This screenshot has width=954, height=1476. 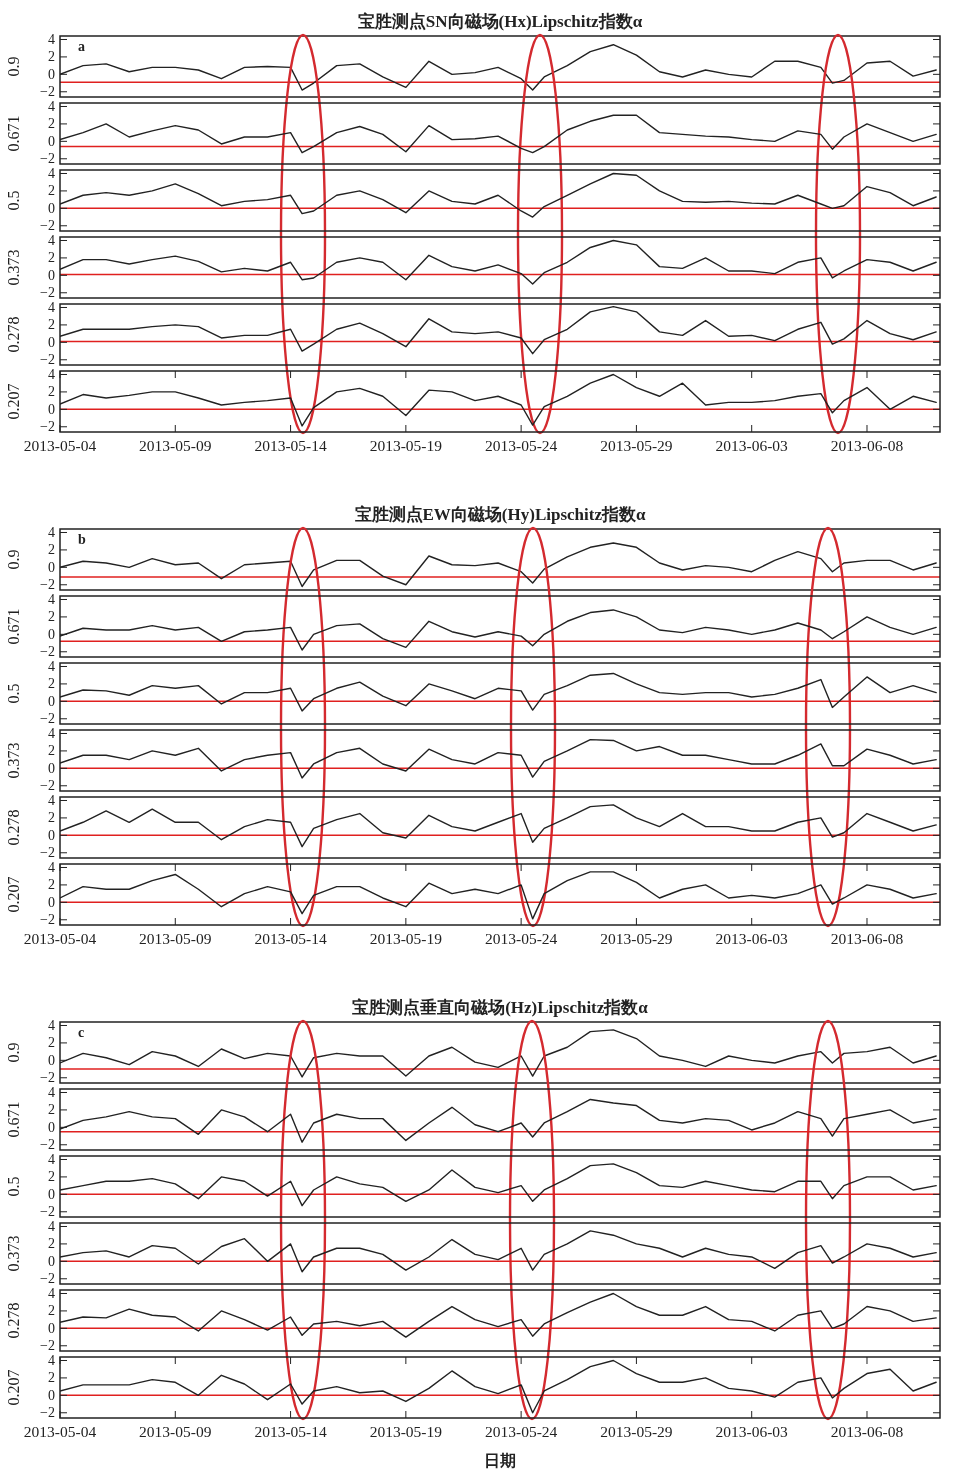 I want to click on chart-title: 宝胜测点垂直向磁场(Hz)Lipschitz指数α, so click(x=500, y=1007).